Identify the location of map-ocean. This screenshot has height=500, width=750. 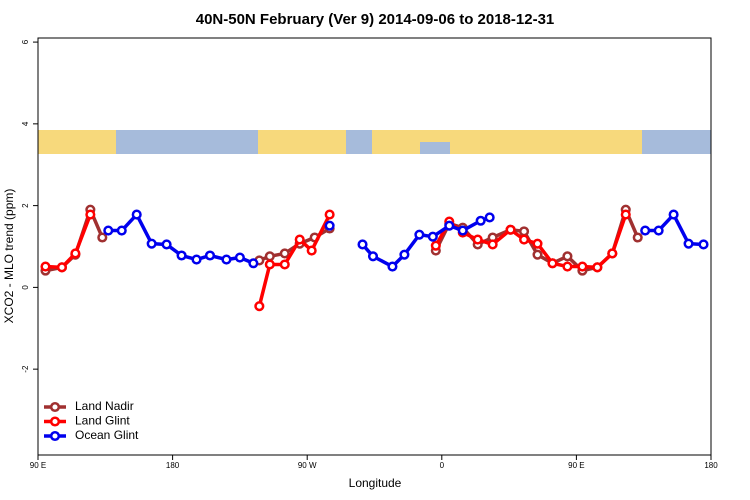
(435, 148).